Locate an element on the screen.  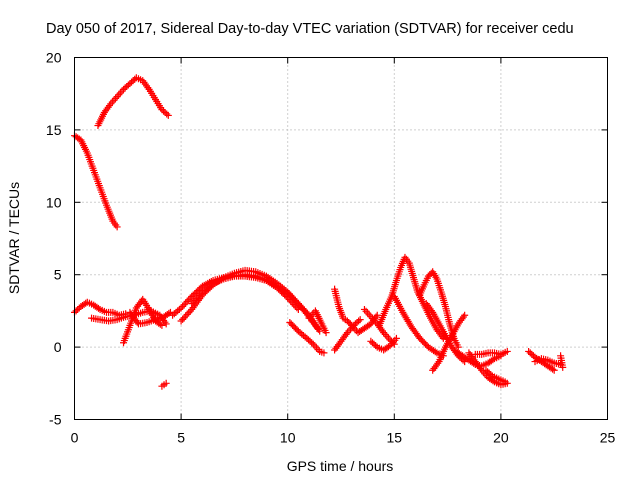
series-arc-g is located at coordinates (164, 384).